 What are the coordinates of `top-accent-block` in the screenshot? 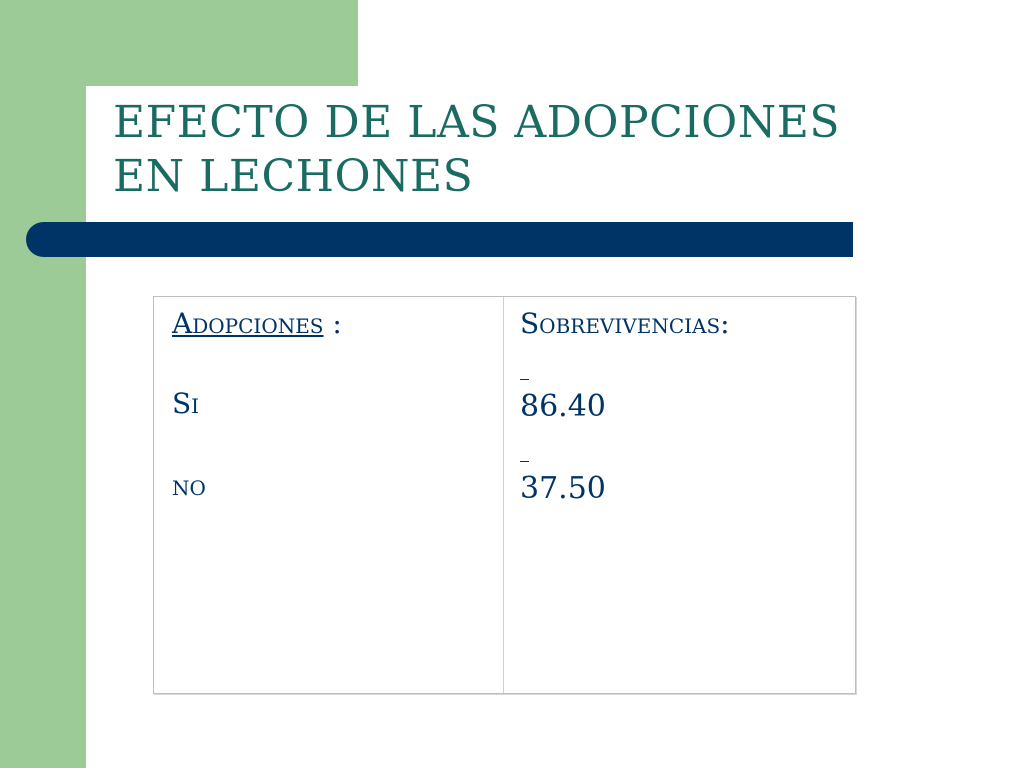 It's located at (222, 43).